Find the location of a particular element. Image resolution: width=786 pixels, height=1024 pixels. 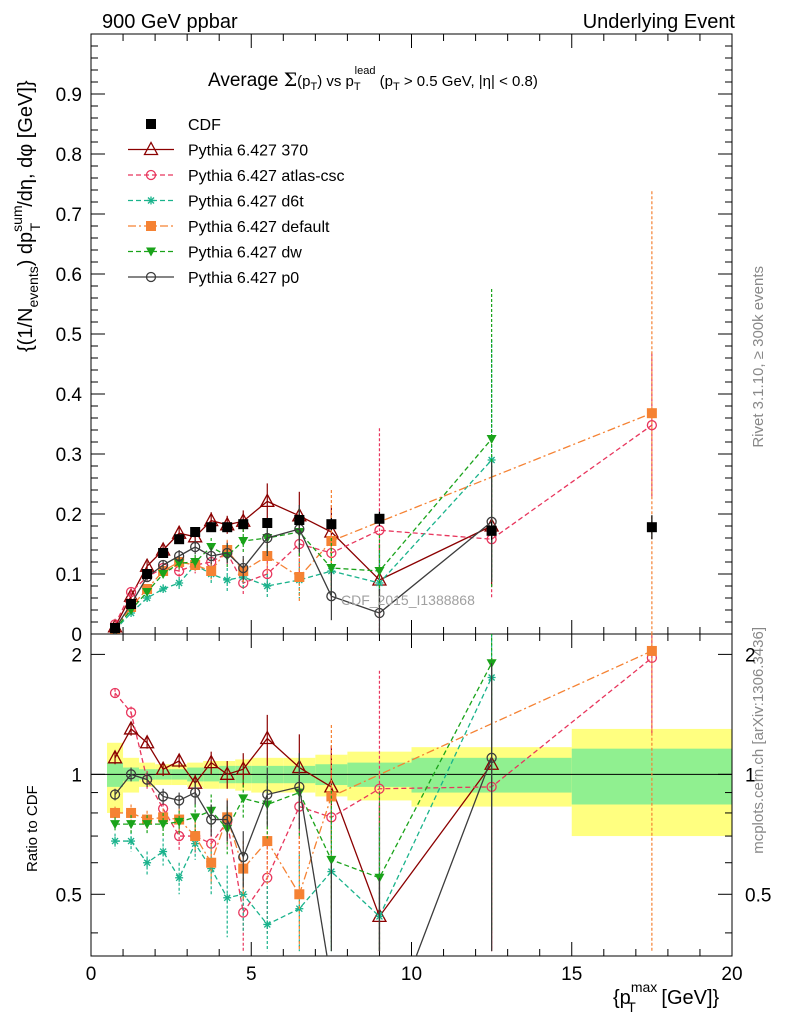

cdf-stat-band is located at coordinates (651, 776).